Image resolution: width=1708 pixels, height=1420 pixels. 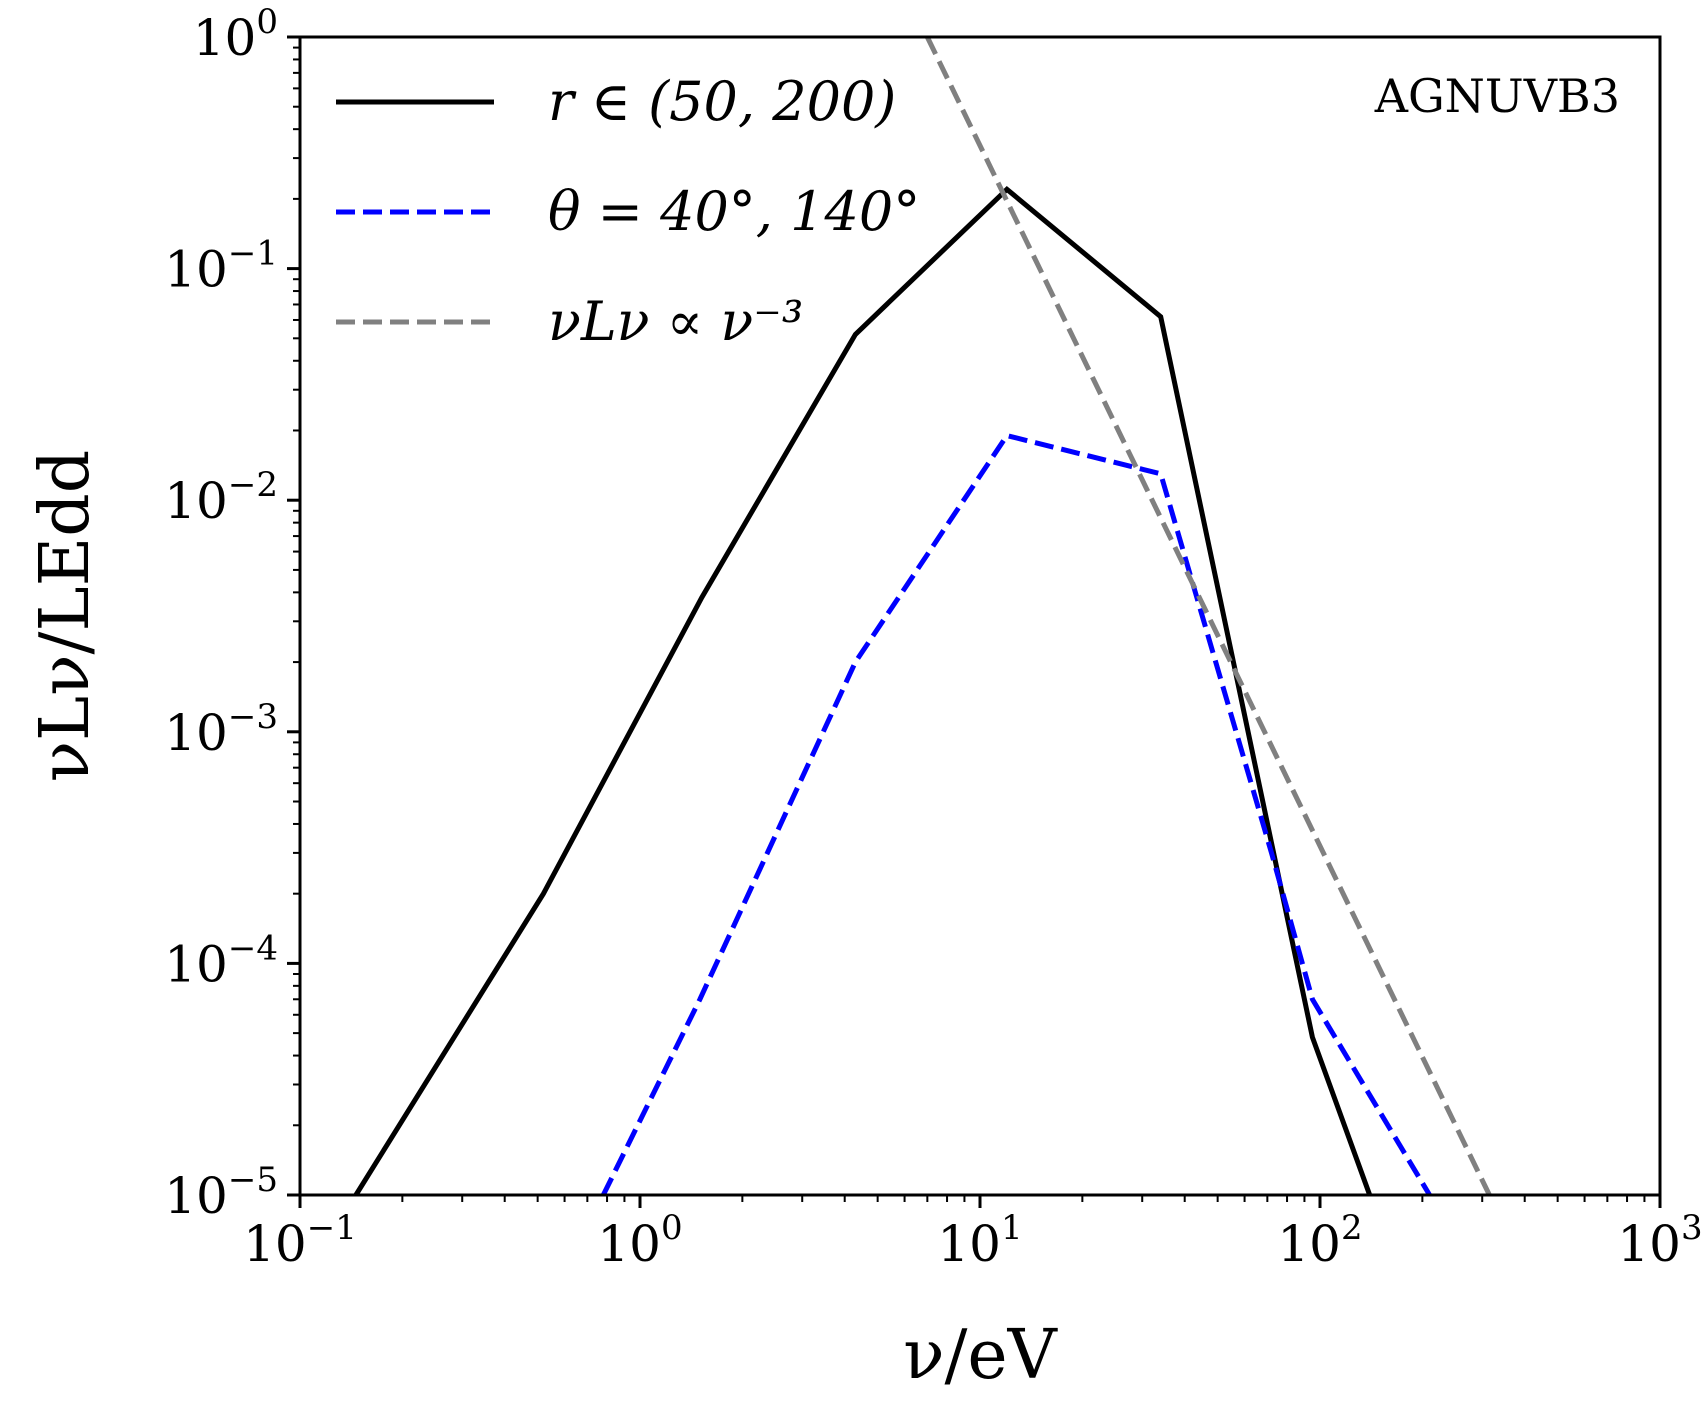 What do you see at coordinates (979, 1240) in the screenshot?
I see `x-tick-label: 10¹` at bounding box center [979, 1240].